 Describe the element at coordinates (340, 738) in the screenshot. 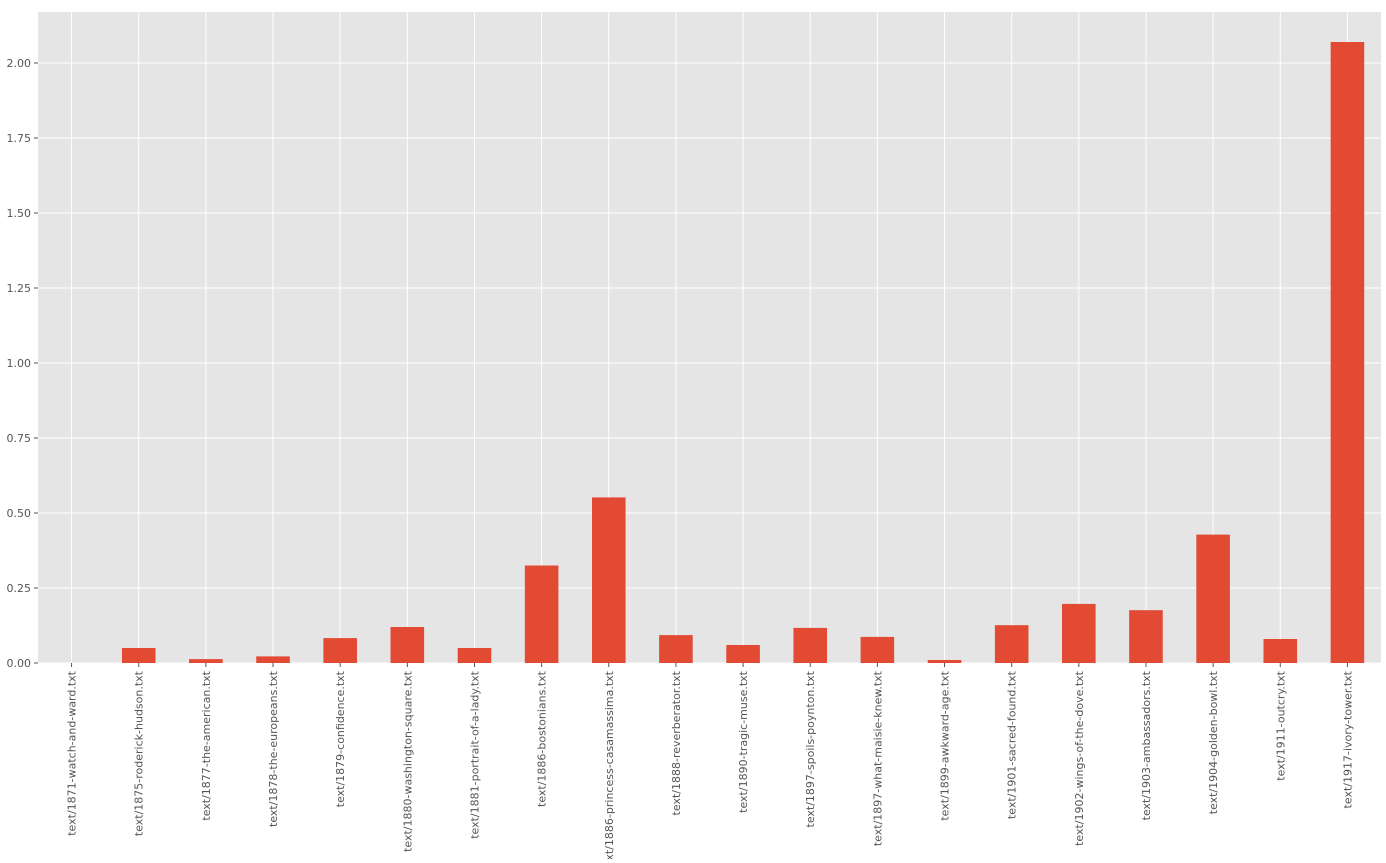

I see `x-tick-label: text/1879-confidence.txt` at that location.